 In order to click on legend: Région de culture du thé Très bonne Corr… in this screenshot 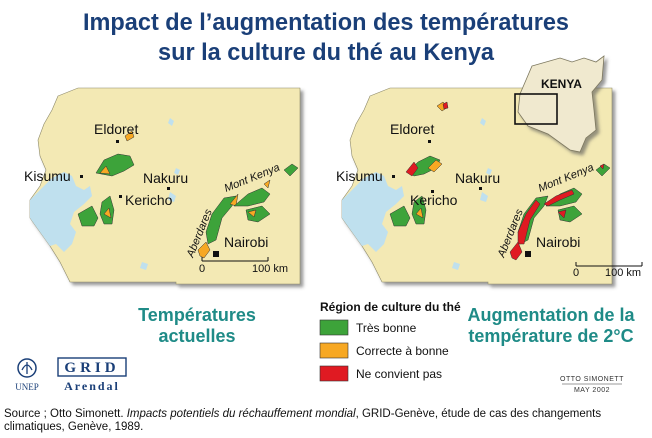, I will do `click(390, 341)`.